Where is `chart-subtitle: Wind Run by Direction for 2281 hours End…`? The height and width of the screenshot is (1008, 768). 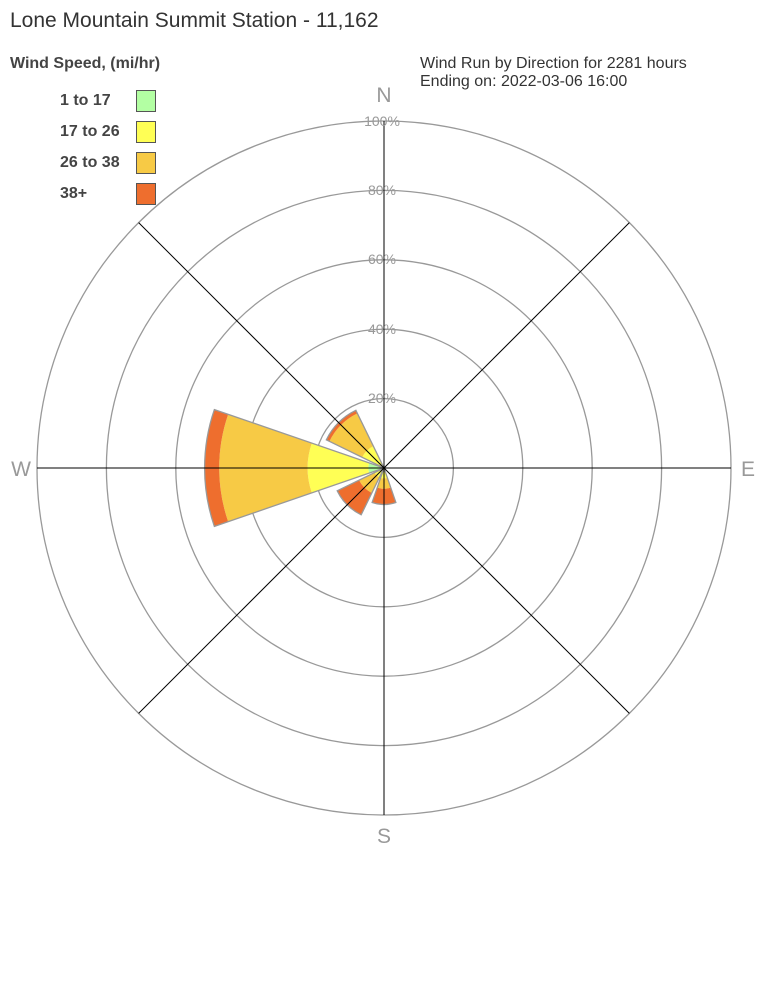
chart-subtitle: Wind Run by Direction for 2281 hours End… is located at coordinates (553, 73).